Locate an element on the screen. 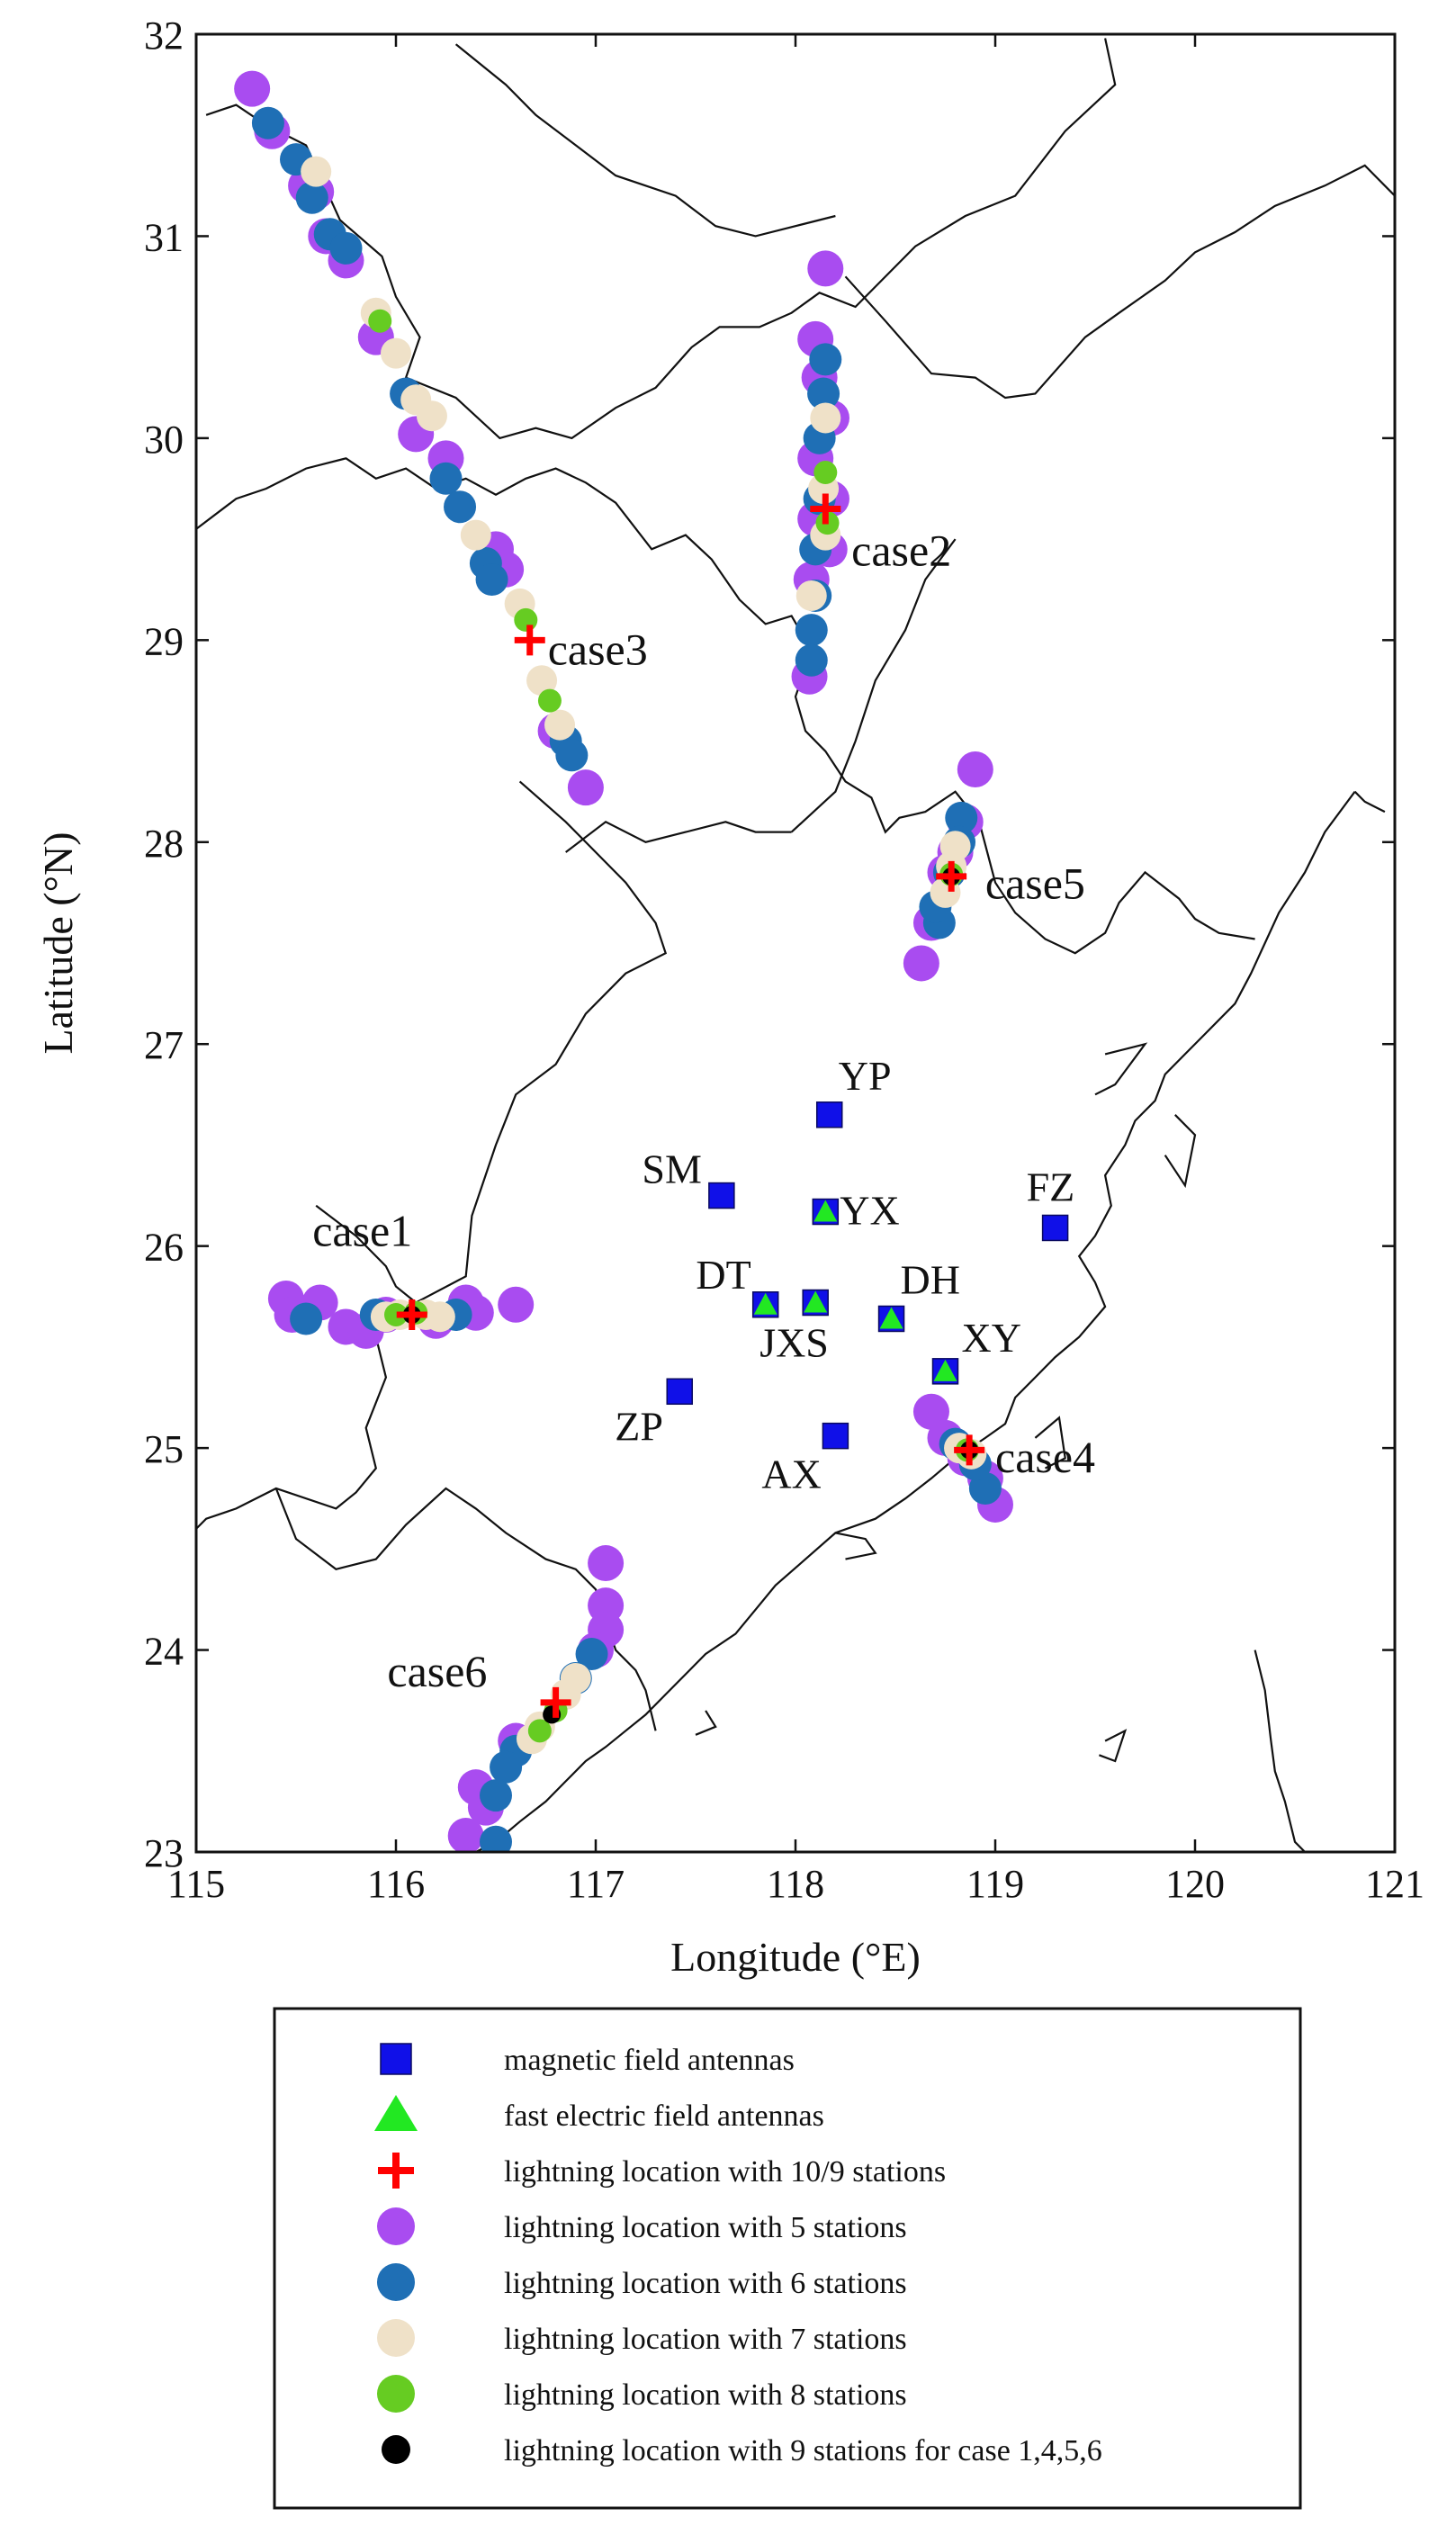 The width and height of the screenshot is (1456, 2526). x-tick-label: 118 is located at coordinates (796, 1884).